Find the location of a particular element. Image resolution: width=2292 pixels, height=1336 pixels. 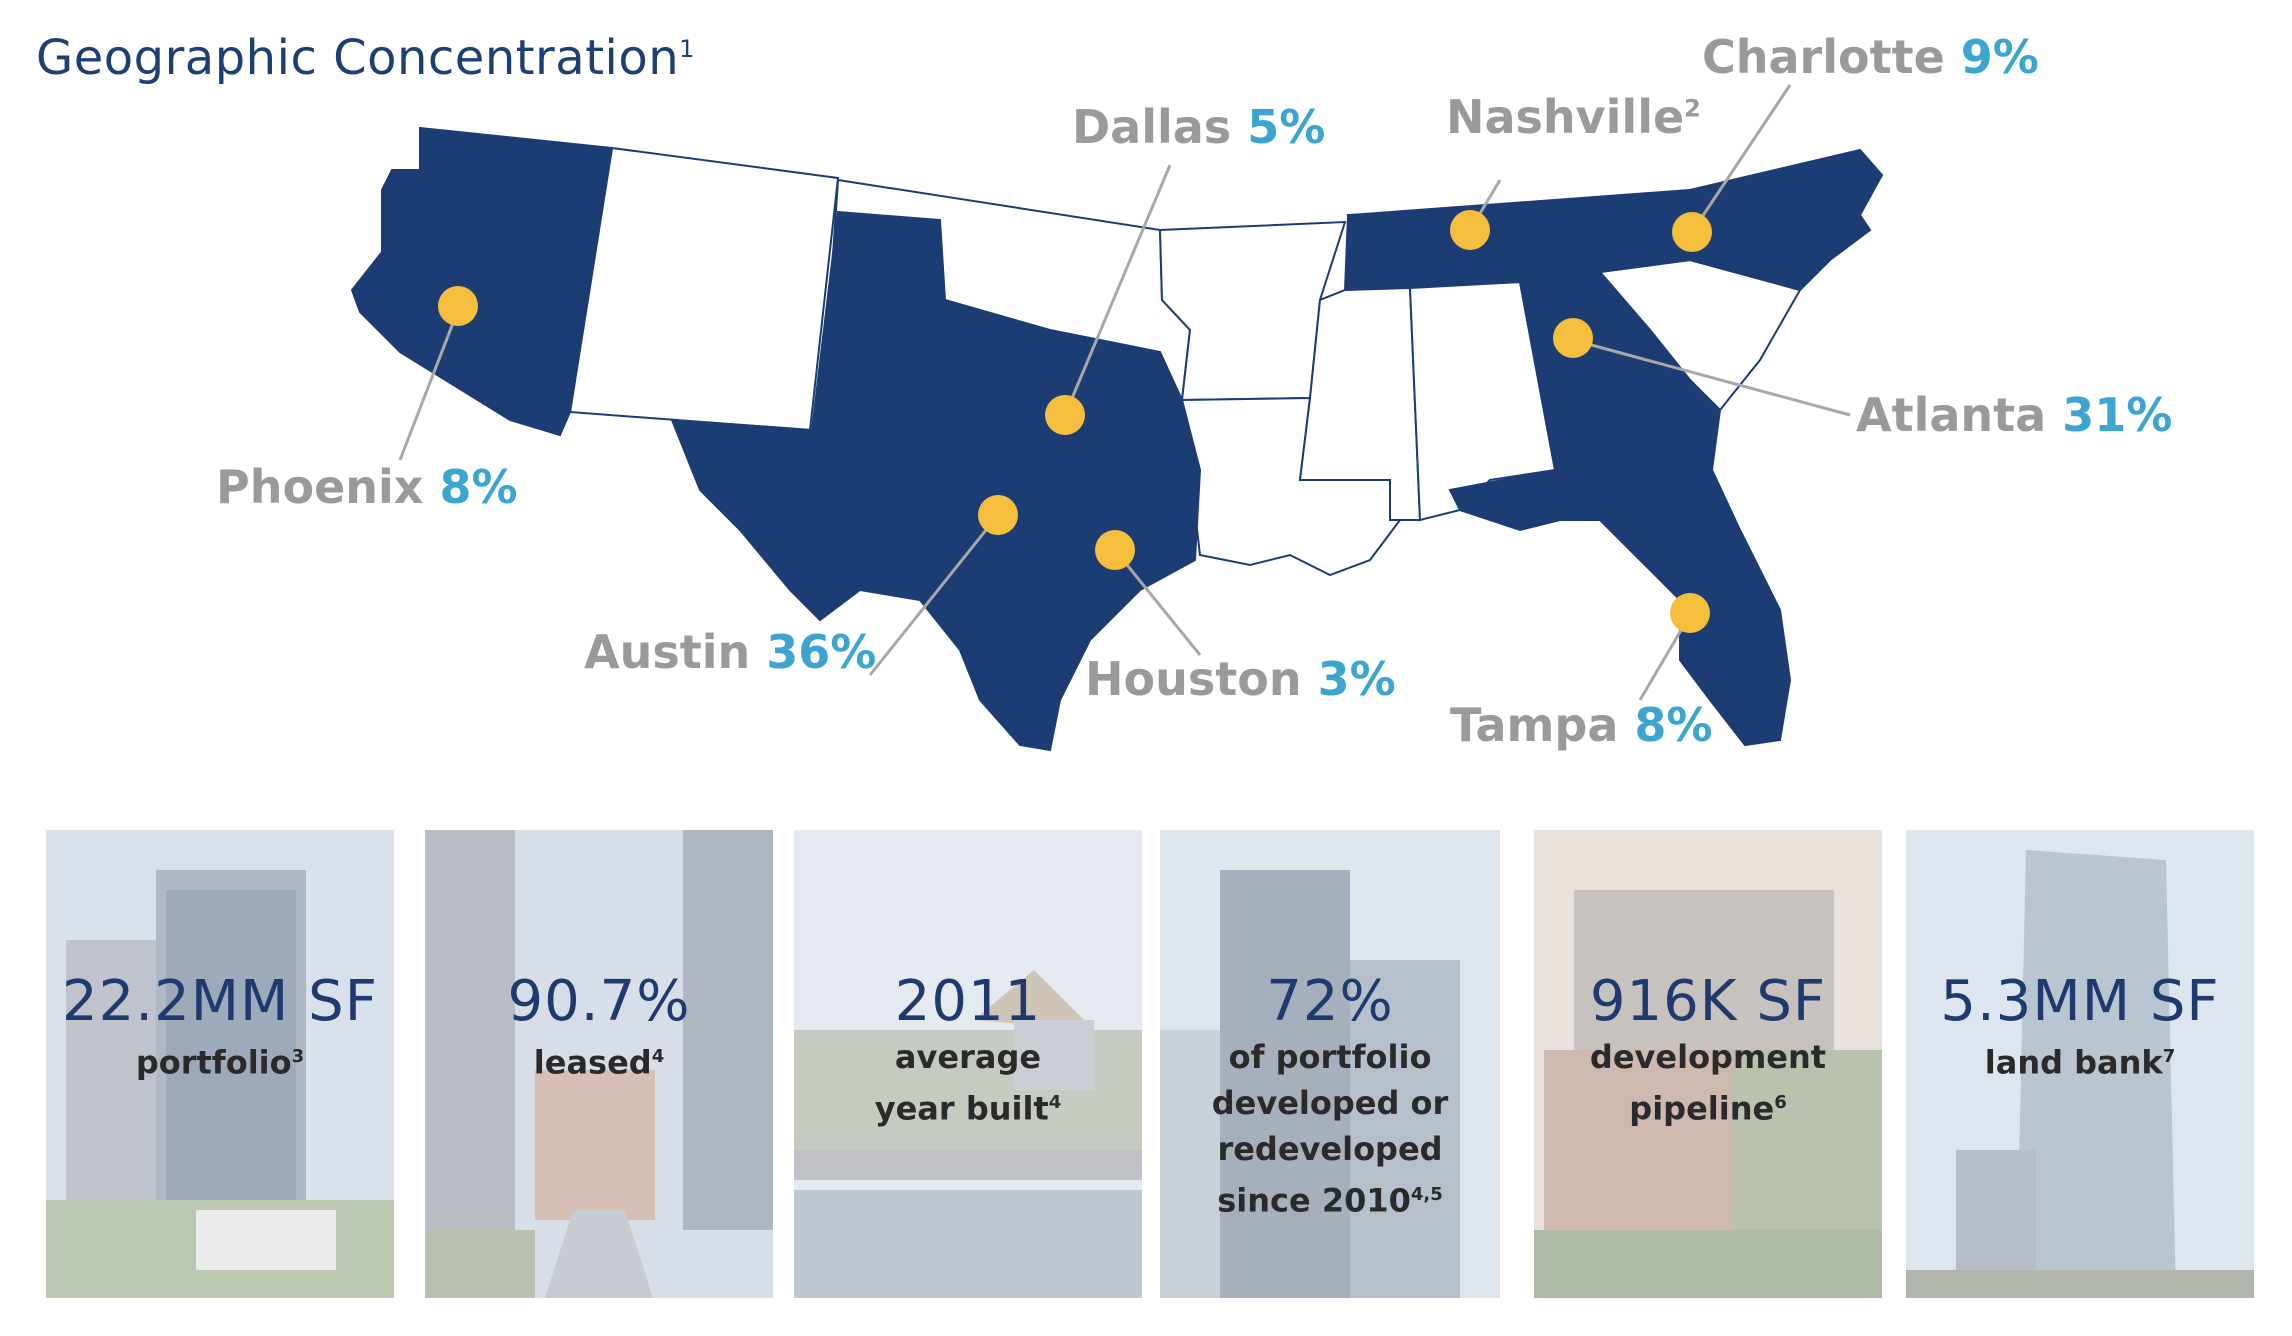

stat-card-development-pipeline: 916K SF development pipeline6 is located at coordinates (1708, 1064).